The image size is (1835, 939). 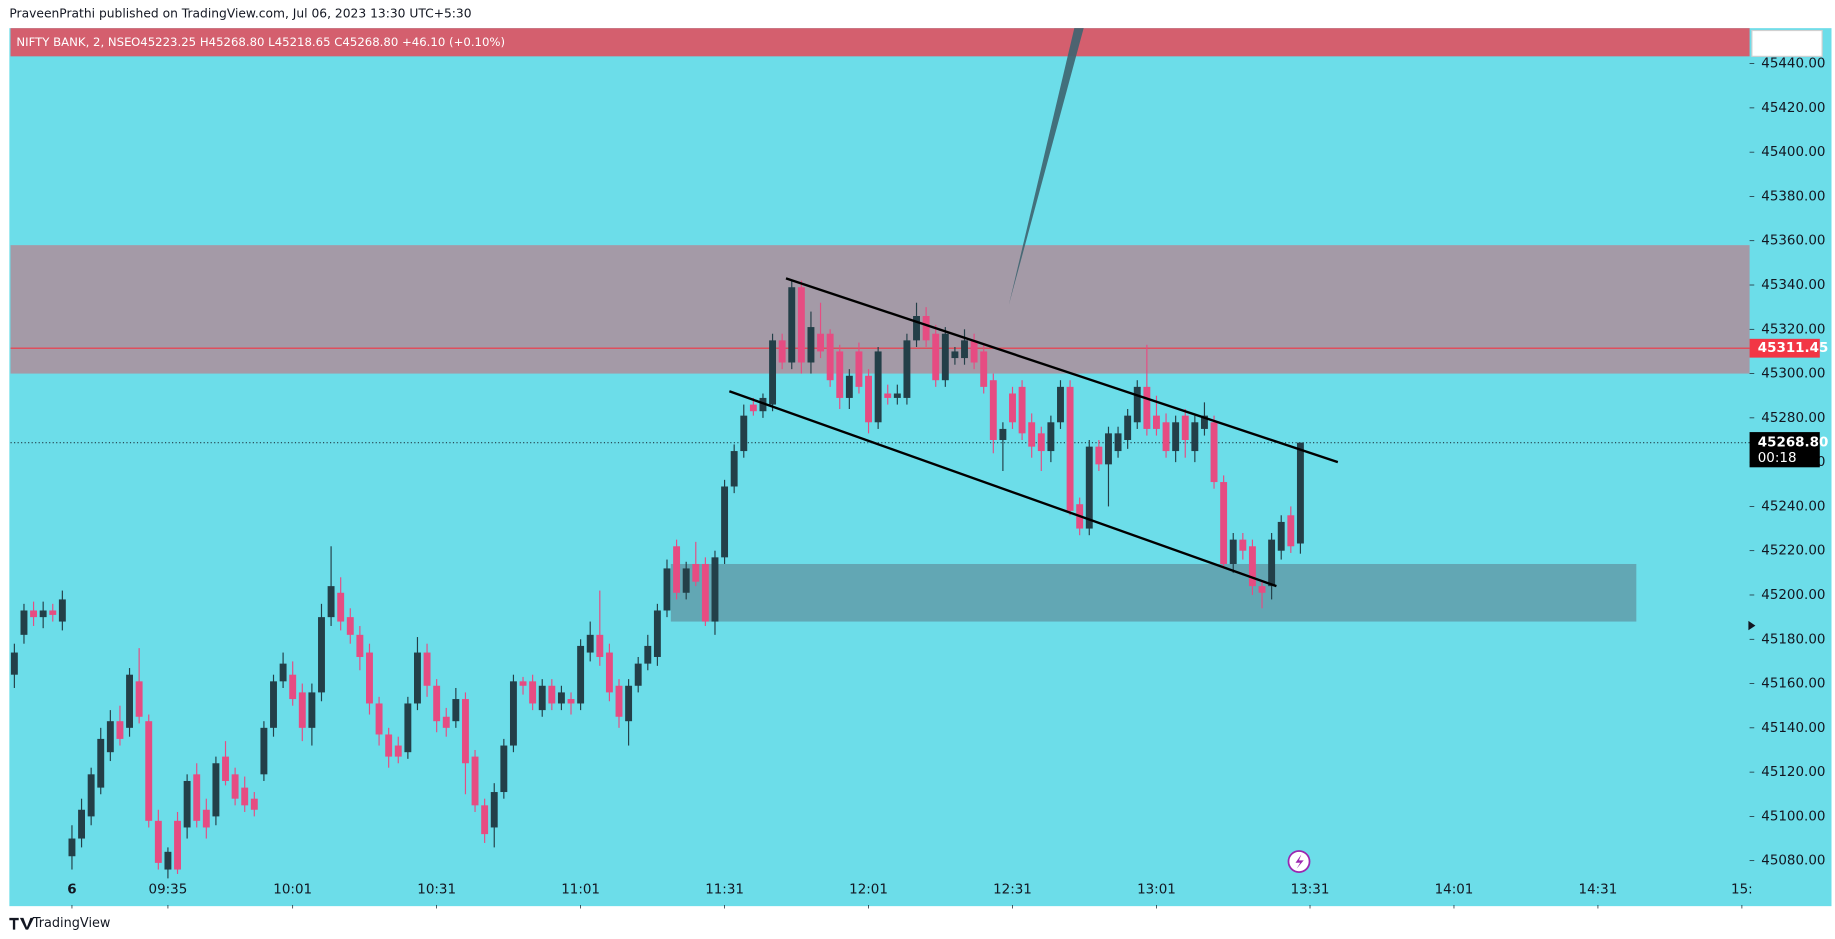 I want to click on y-tick-label: 45440.00, so click(x=1793, y=64).